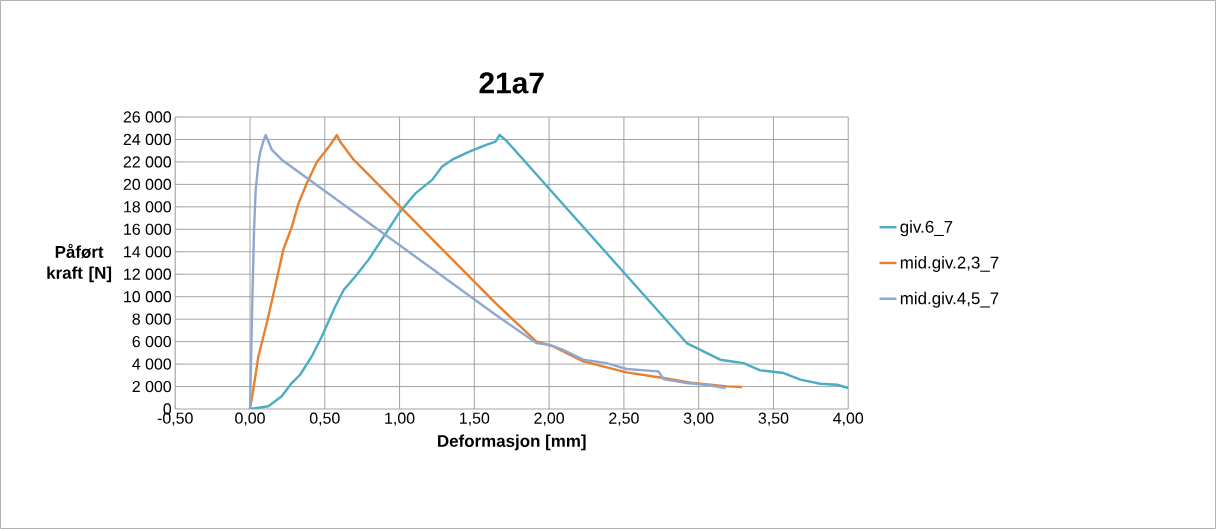  I want to click on y-tick-label: 18 000, so click(148, 207).